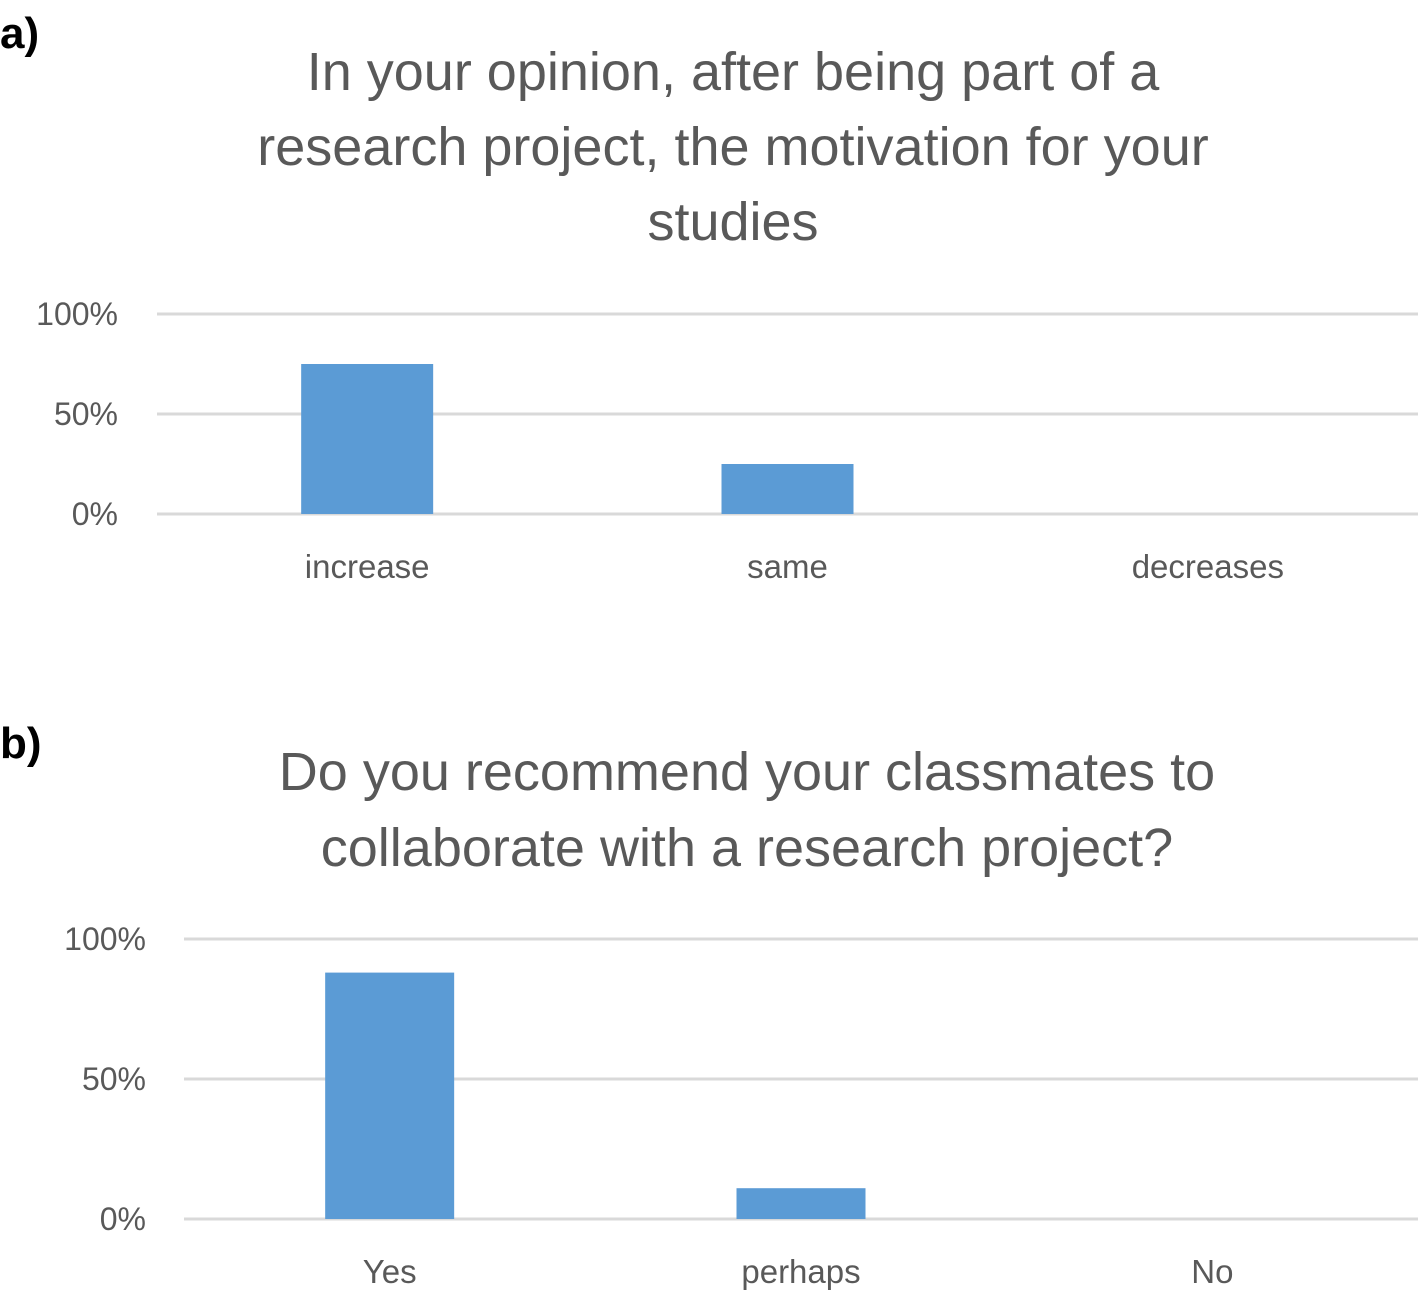 The height and width of the screenshot is (1296, 1421). What do you see at coordinates (367, 439) in the screenshot?
I see `chart-a-bar-increase` at bounding box center [367, 439].